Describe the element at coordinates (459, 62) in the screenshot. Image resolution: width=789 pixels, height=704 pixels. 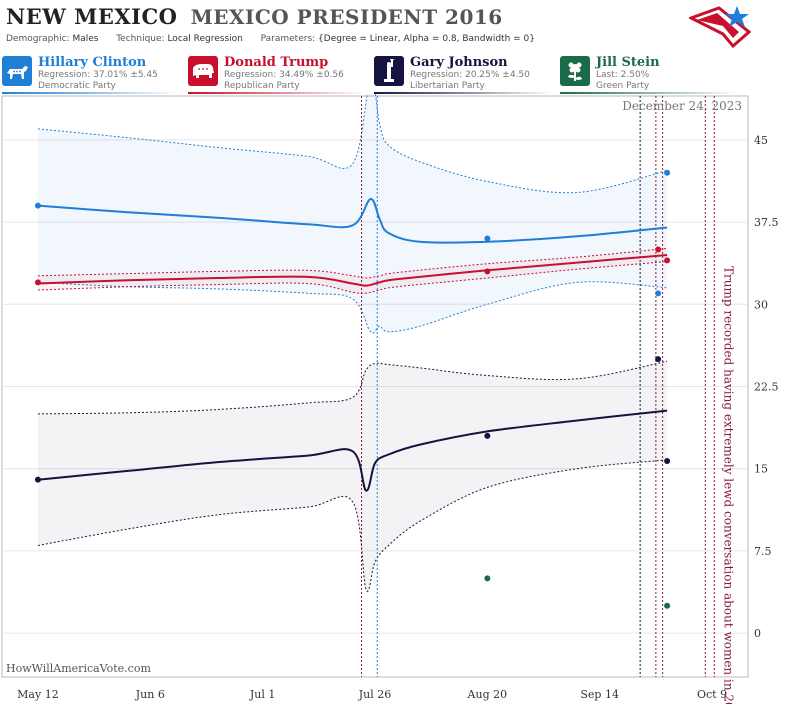
I see `candidate-name: Gary Johnson` at that location.